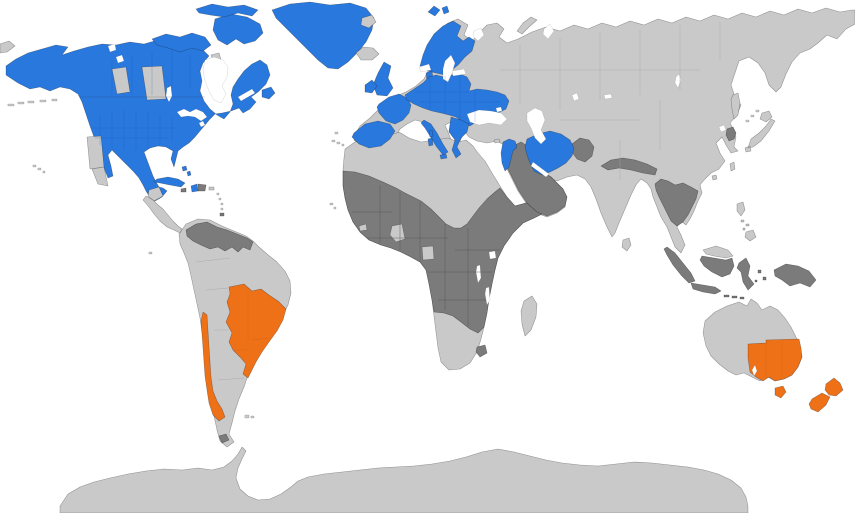 The image size is (855, 513). What do you see at coordinates (478, 274) in the screenshot?
I see `lake-tanganyika` at bounding box center [478, 274].